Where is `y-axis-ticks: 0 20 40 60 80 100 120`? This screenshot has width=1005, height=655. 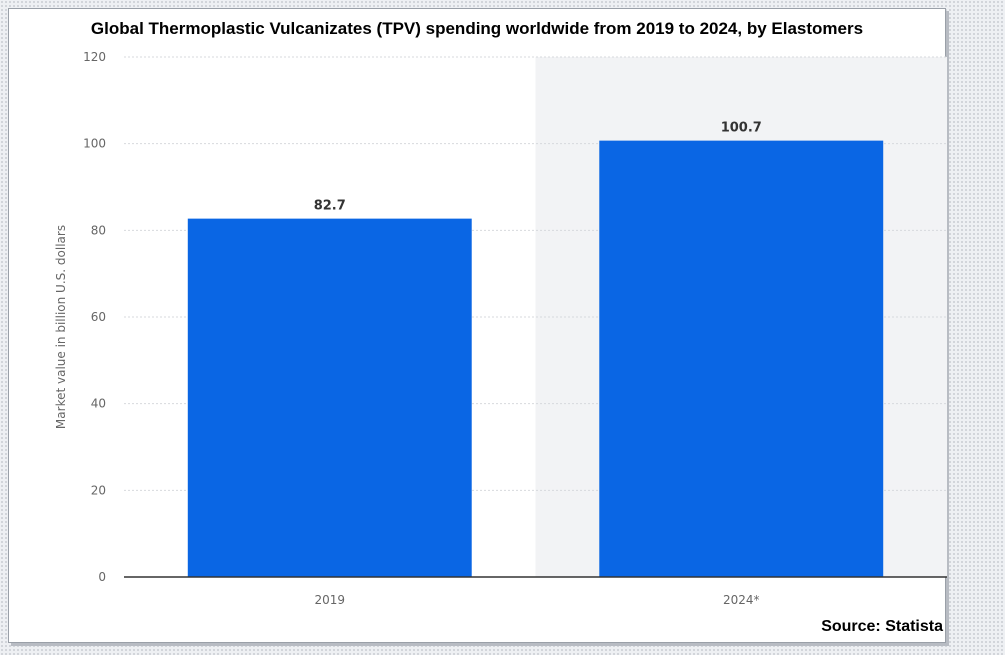
y-axis-ticks: 0 20 40 60 80 100 120 is located at coordinates (94, 317).